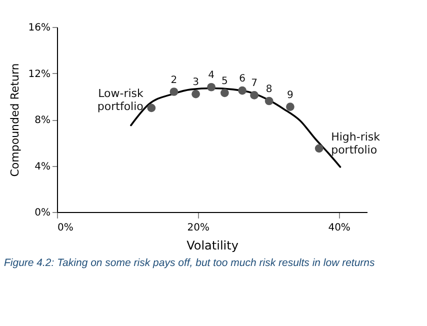  What do you see at coordinates (212, 245) in the screenshot?
I see `x-axis-title: Volatility` at bounding box center [212, 245].